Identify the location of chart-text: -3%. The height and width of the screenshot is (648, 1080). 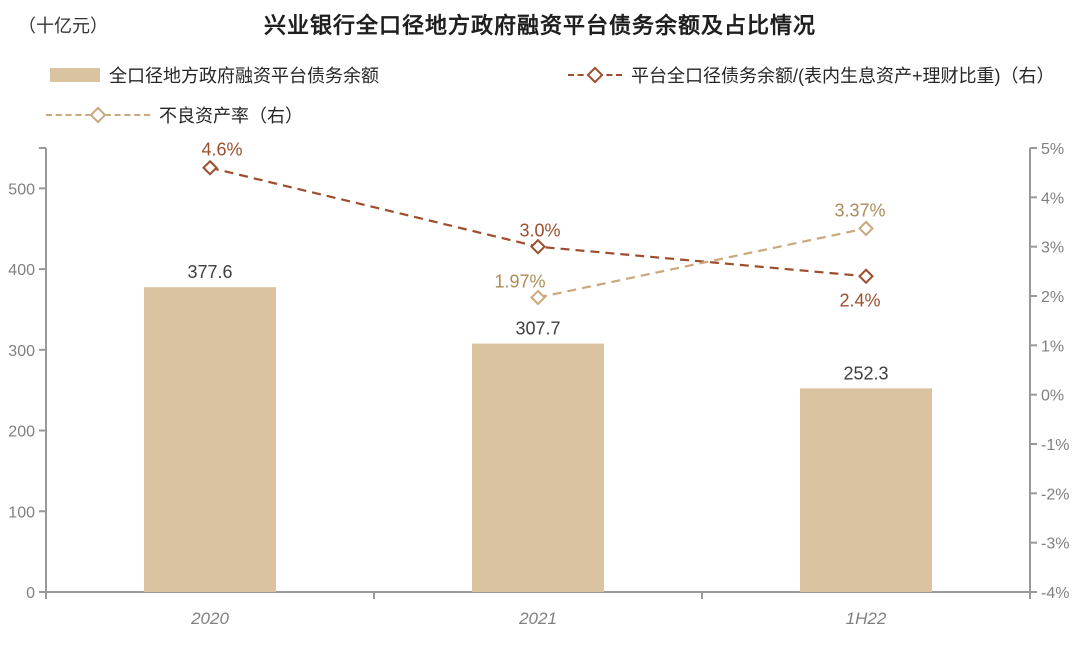
(1055, 544).